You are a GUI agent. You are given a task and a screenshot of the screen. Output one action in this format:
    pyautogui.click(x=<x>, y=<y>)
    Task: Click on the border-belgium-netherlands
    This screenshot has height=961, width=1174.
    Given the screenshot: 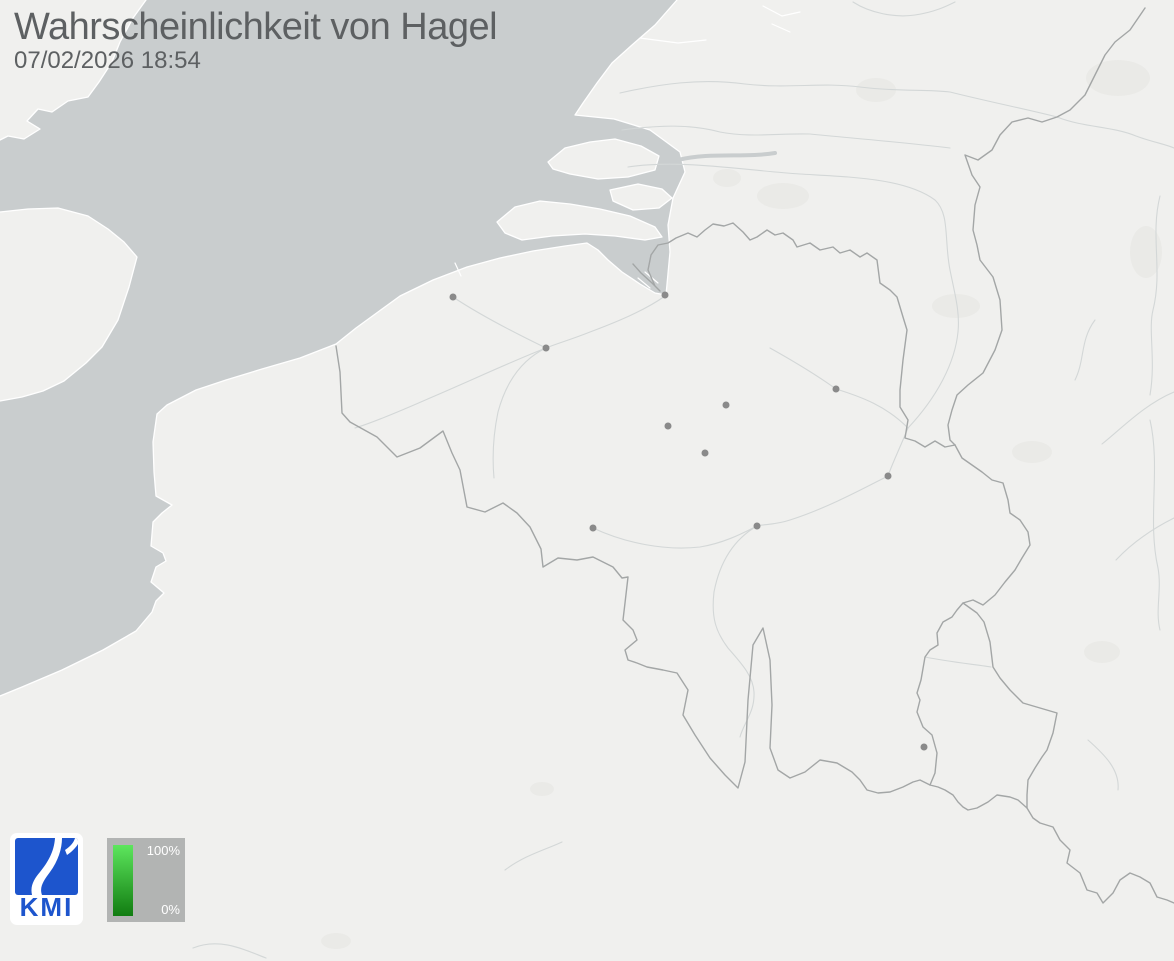 What is the action you would take?
    pyautogui.click(x=794, y=335)
    